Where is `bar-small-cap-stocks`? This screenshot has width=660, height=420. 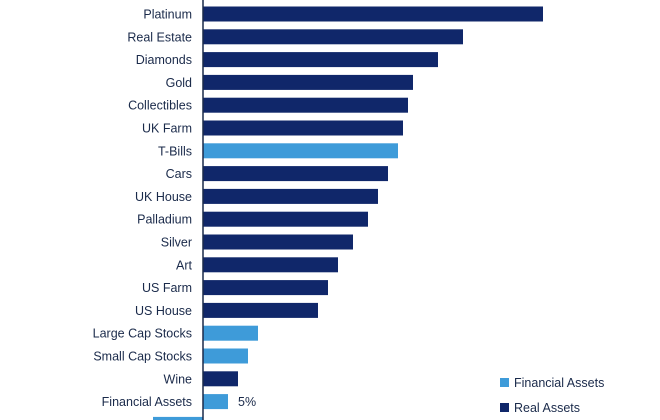 bar-small-cap-stocks is located at coordinates (225, 356).